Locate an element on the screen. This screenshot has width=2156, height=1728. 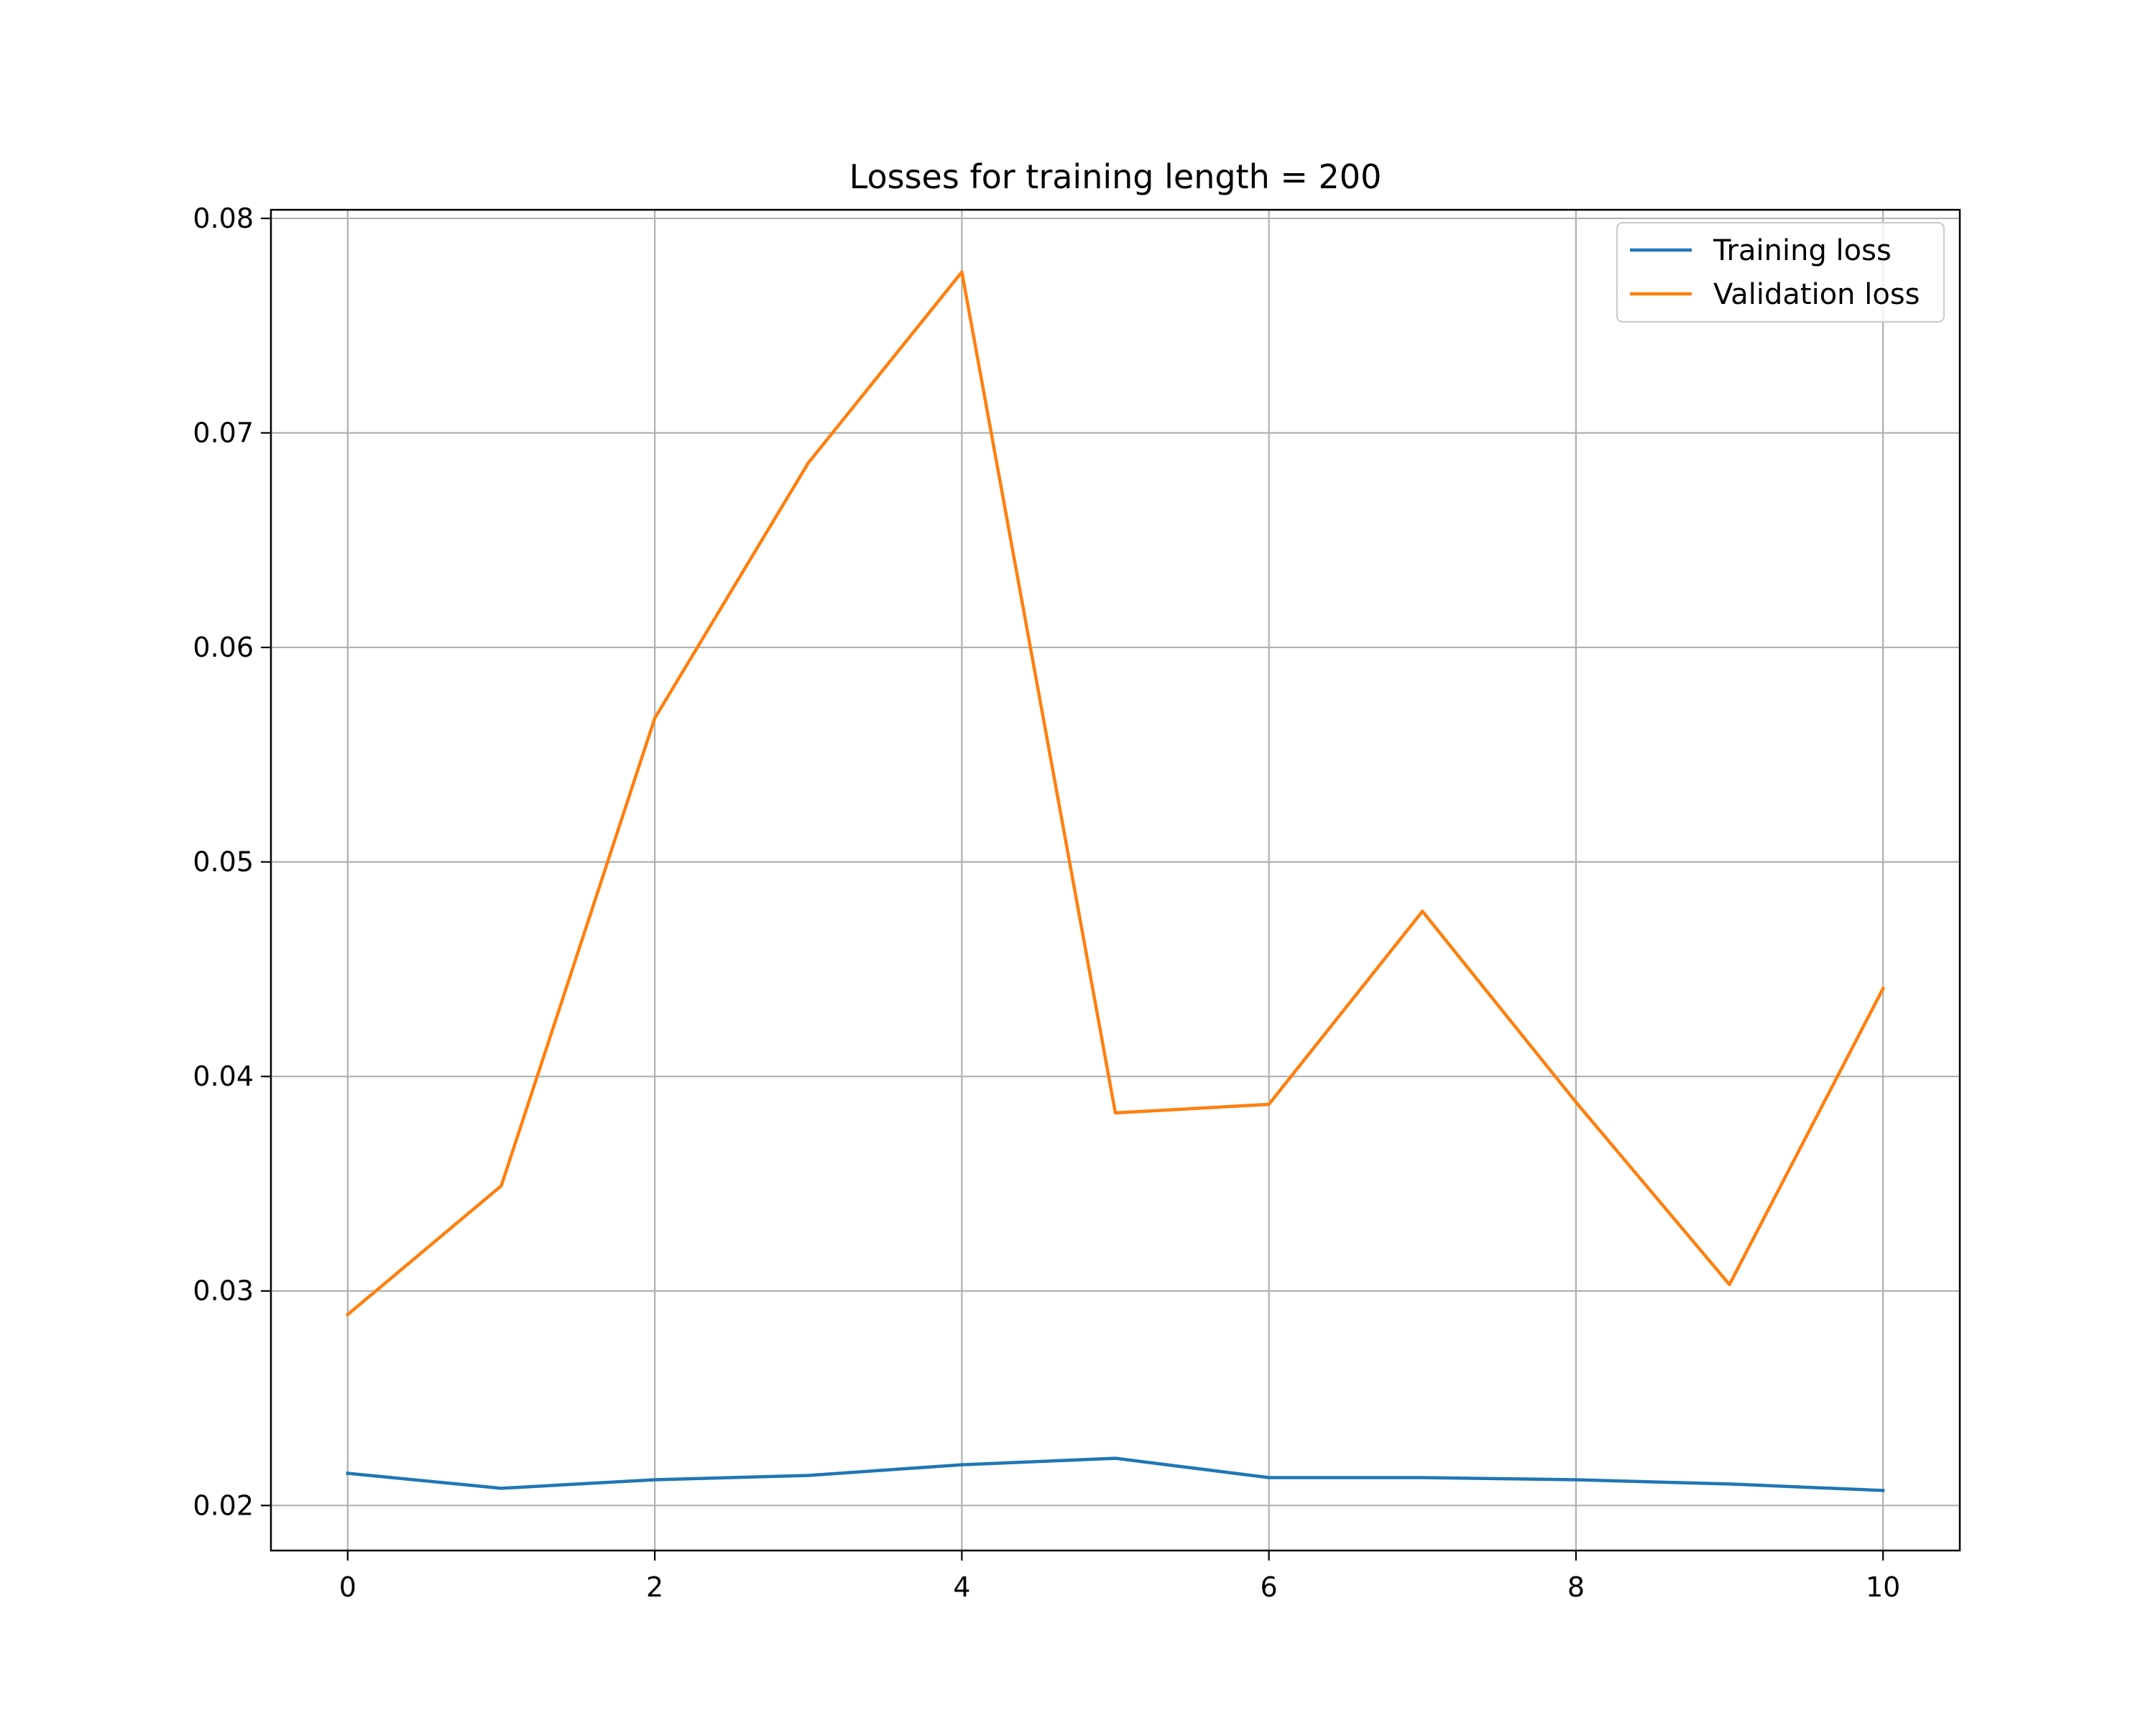
y-tick-label: 0.03 is located at coordinates (224, 1291).